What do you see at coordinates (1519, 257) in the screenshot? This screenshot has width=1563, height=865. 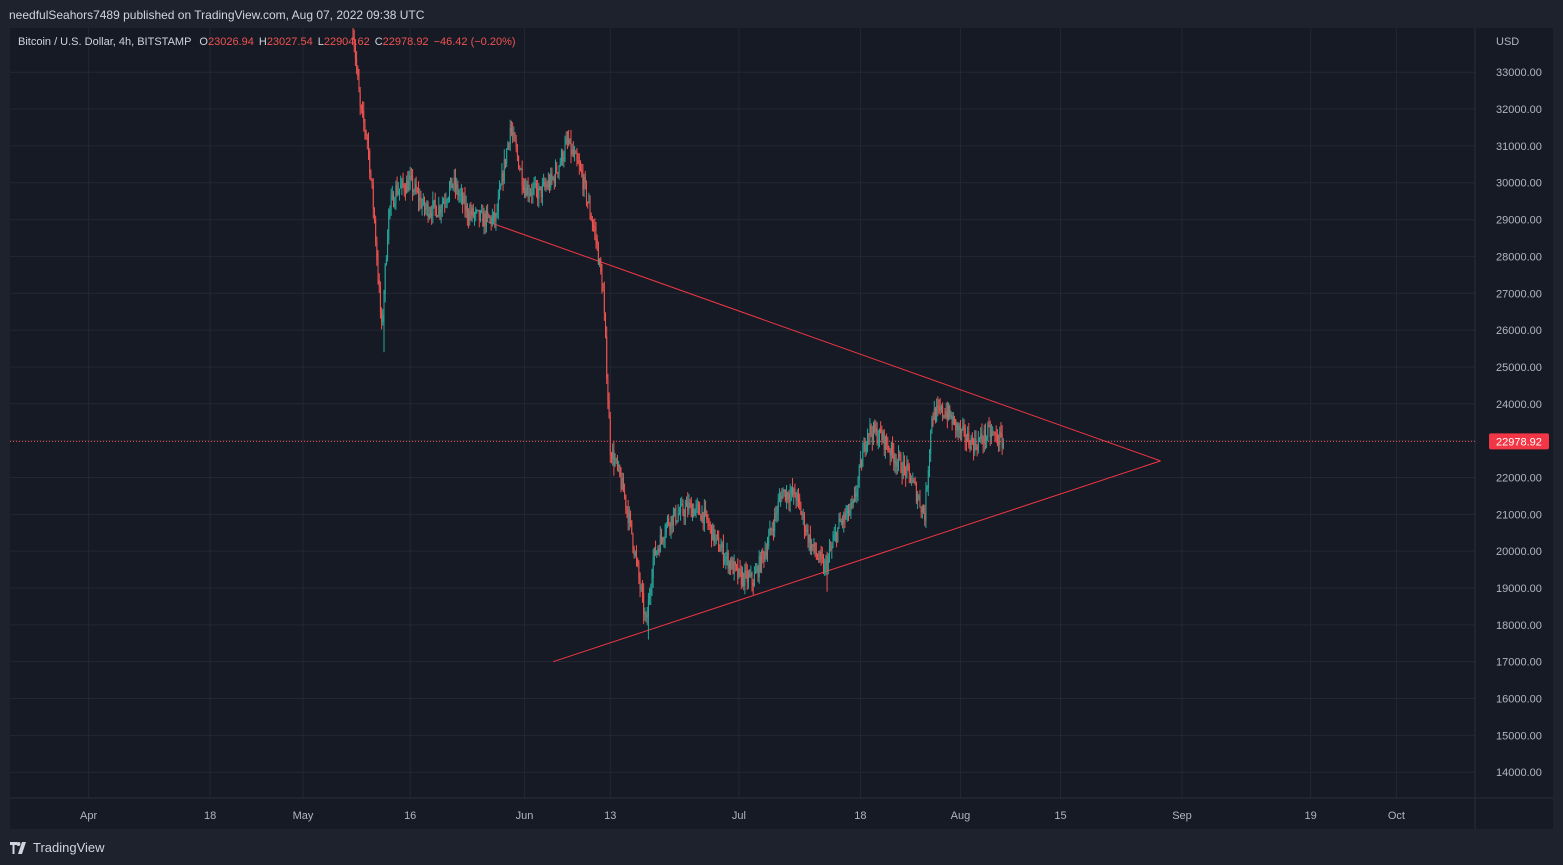 I see `price-tick-label: 28000.00` at bounding box center [1519, 257].